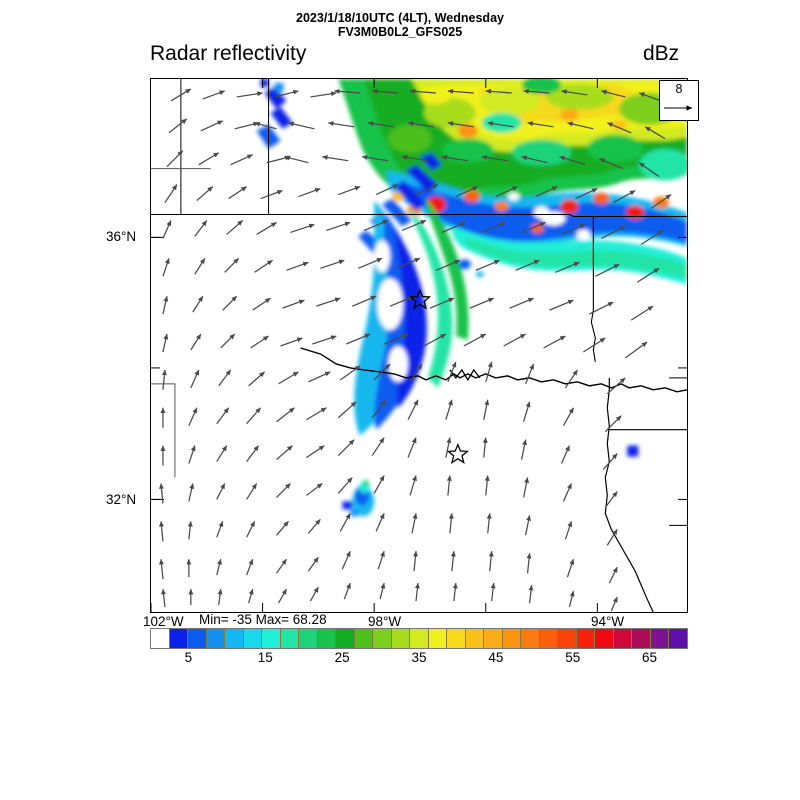 Image resolution: width=800 pixels, height=800 pixels. Describe the element at coordinates (496, 657) in the screenshot. I see `colorbar-tick-label: 45` at that location.